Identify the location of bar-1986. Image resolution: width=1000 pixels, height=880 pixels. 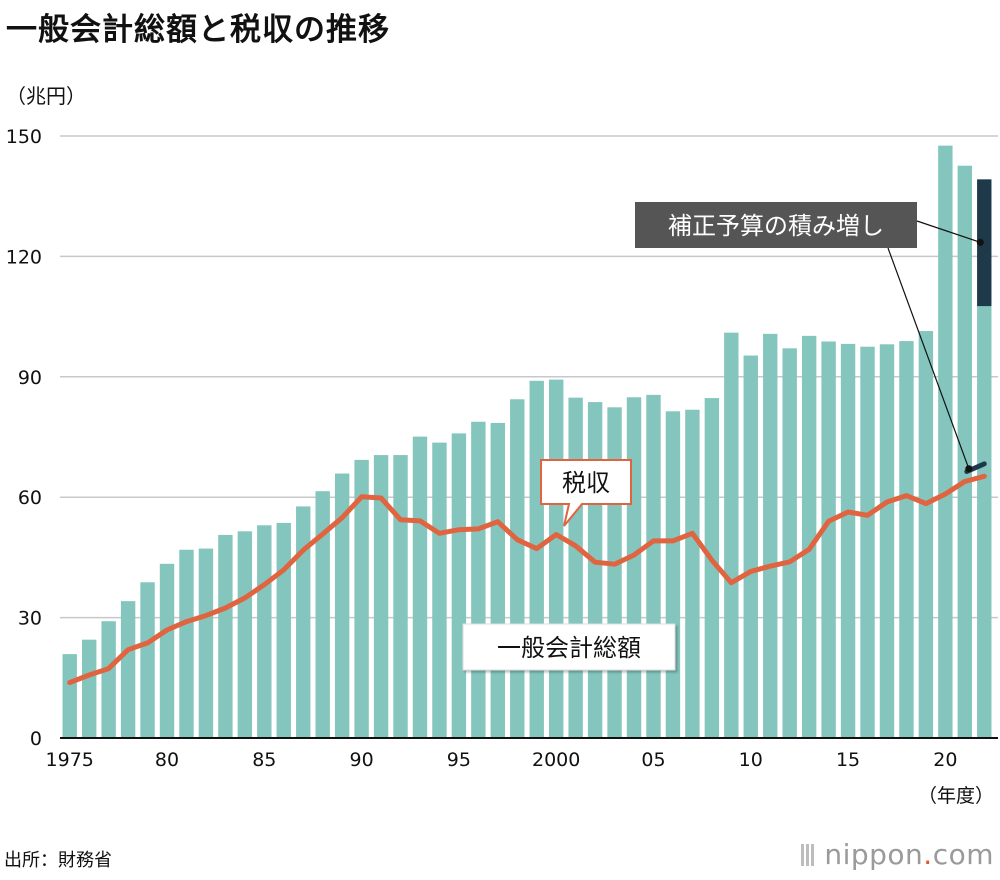
(283, 630).